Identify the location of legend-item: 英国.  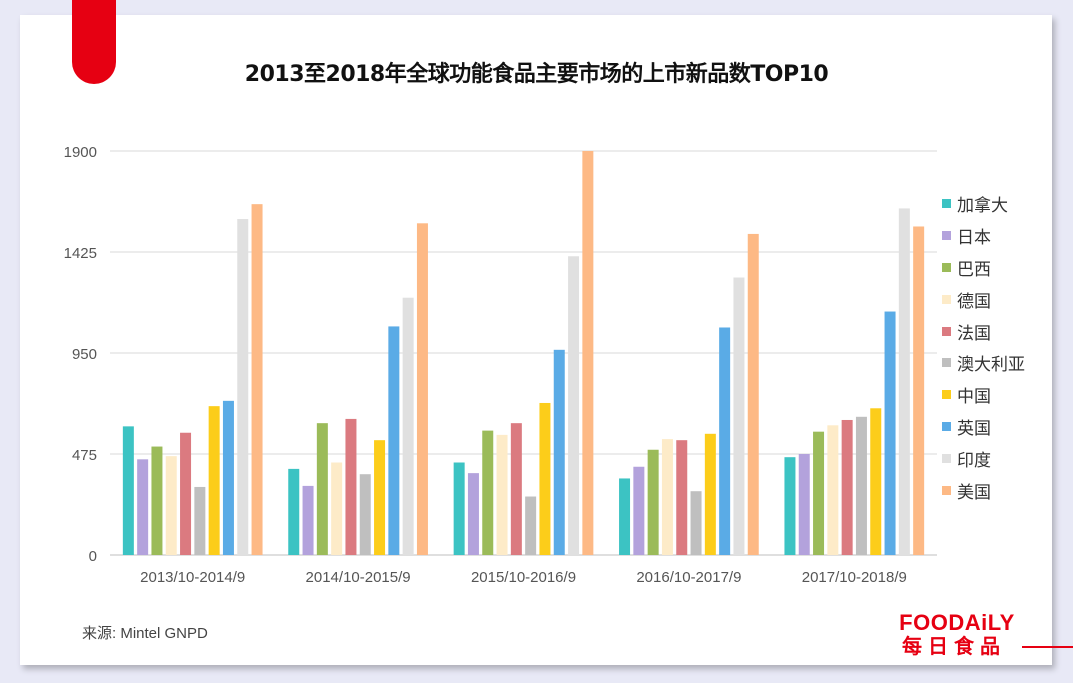
(983, 427).